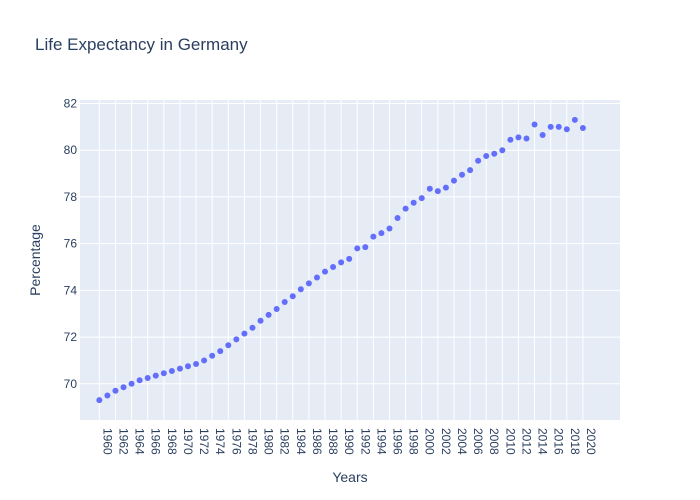  What do you see at coordinates (526, 441) in the screenshot?
I see `x-tick-label: 2012` at bounding box center [526, 441].